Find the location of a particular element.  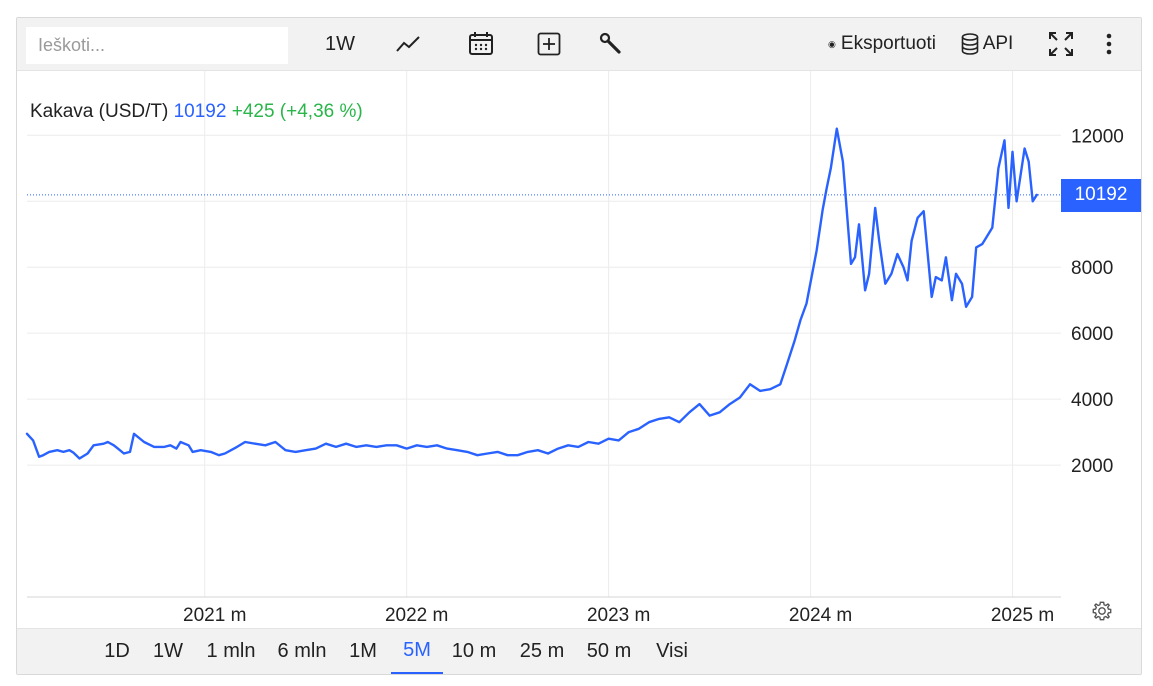

range-label: 10 m is located at coordinates (474, 651).